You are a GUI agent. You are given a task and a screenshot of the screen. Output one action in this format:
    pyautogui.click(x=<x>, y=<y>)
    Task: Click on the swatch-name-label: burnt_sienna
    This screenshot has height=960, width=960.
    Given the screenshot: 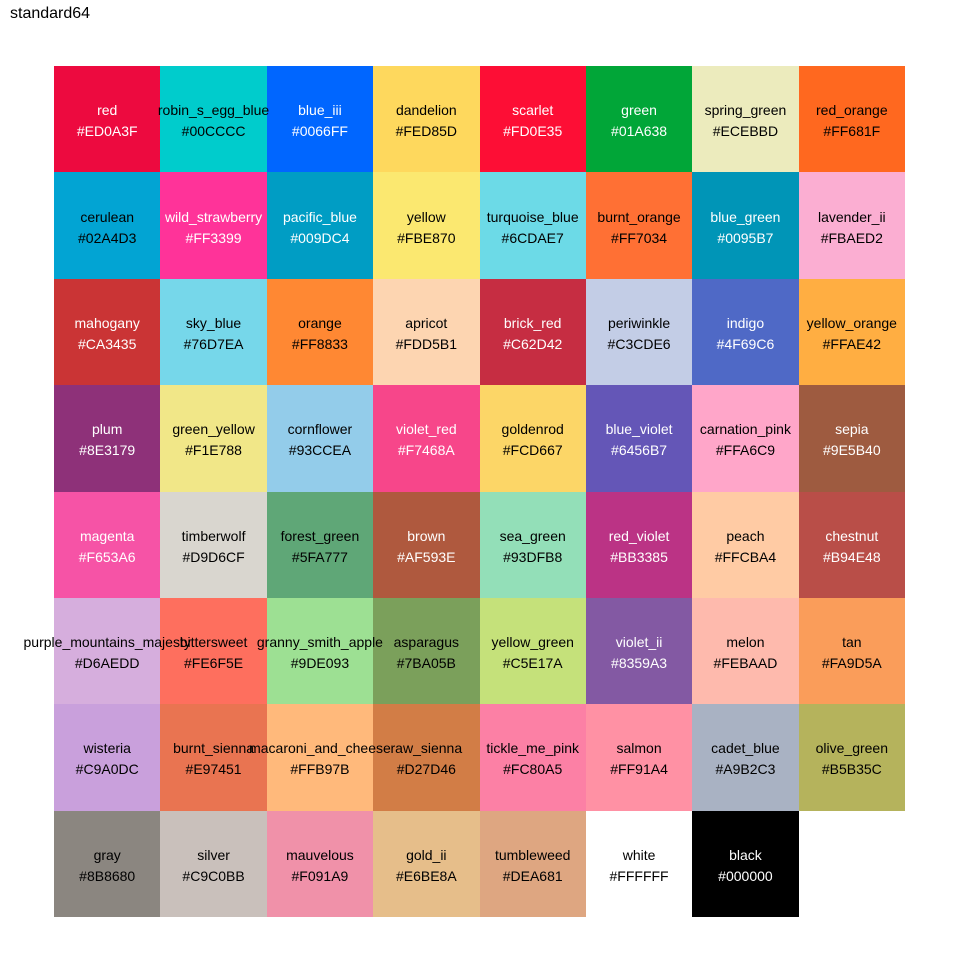 What is the action you would take?
    pyautogui.click(x=214, y=748)
    